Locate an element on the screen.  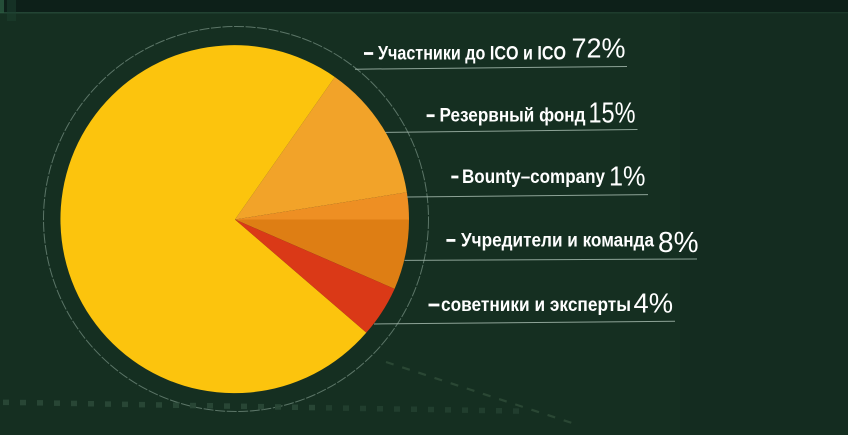
svg-text: Bounty–company is located at coordinates (533, 177).